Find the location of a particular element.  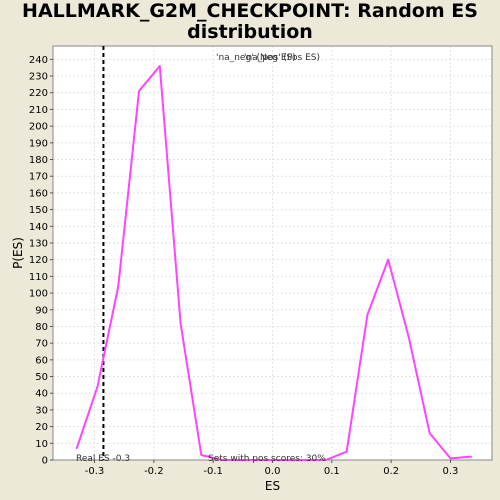

y-tick-label: 230 is located at coordinates (38, 77).